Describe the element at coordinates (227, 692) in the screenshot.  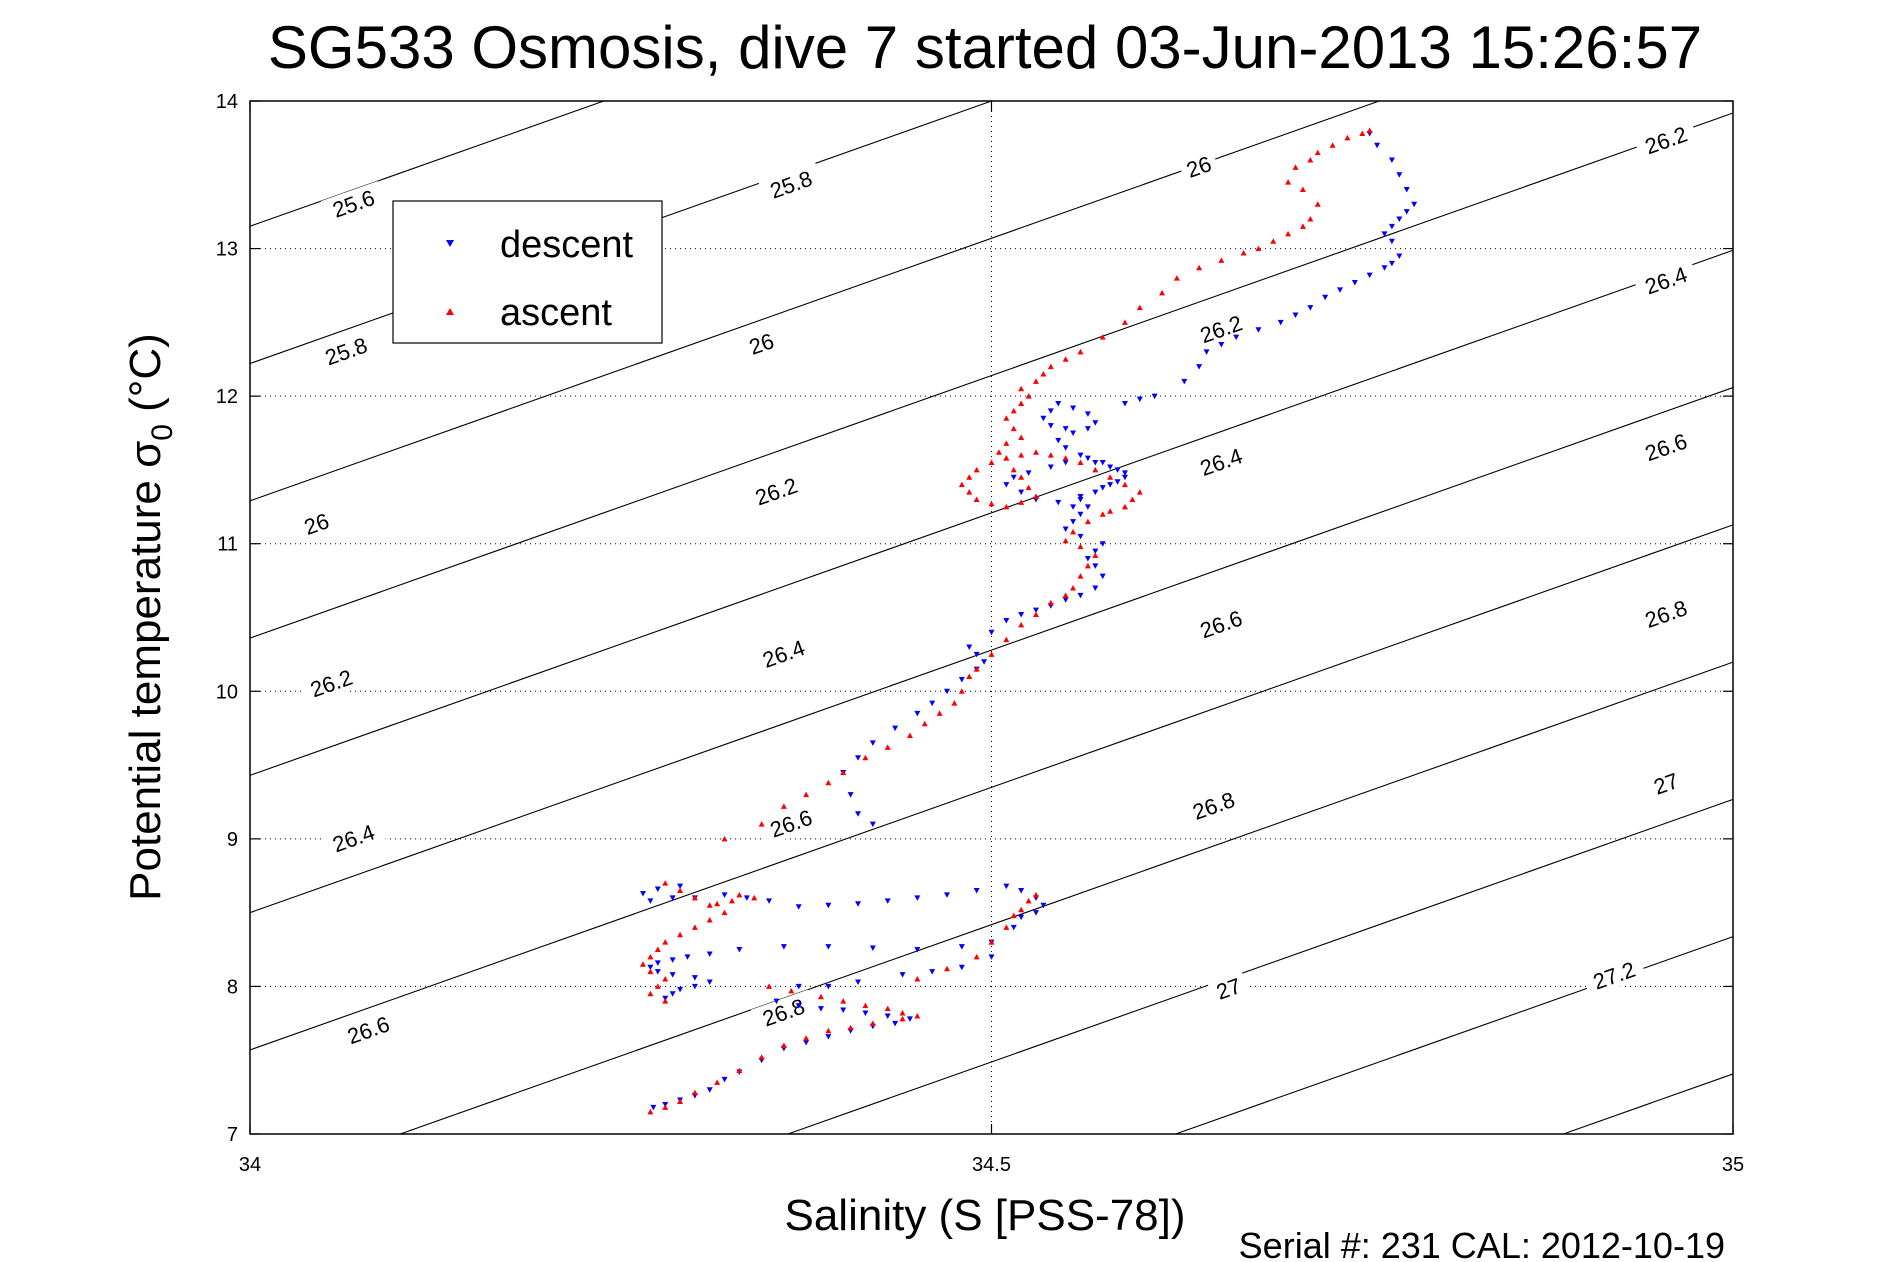
I see `y-tick-label: 10` at that location.